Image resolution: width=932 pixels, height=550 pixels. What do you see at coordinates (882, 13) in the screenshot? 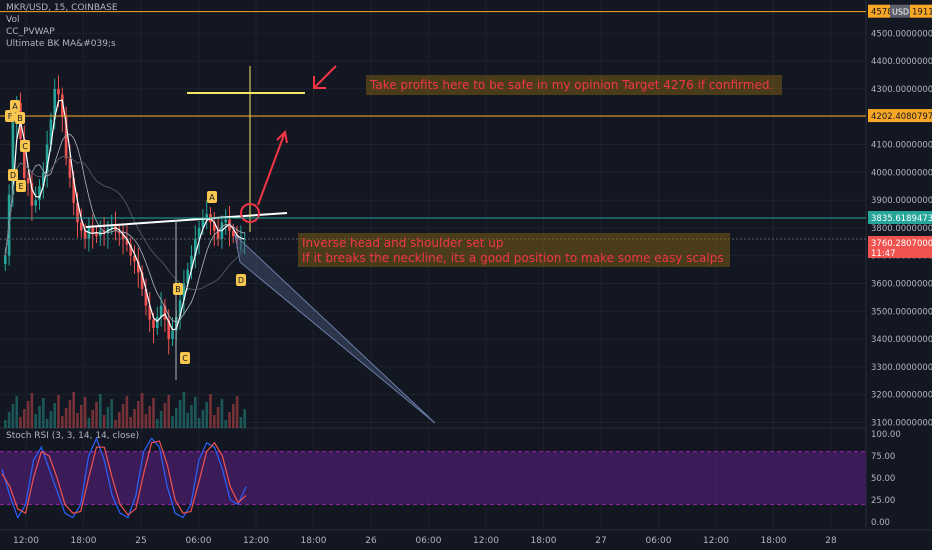
I see `top-price-tag: 4578` at bounding box center [882, 13].